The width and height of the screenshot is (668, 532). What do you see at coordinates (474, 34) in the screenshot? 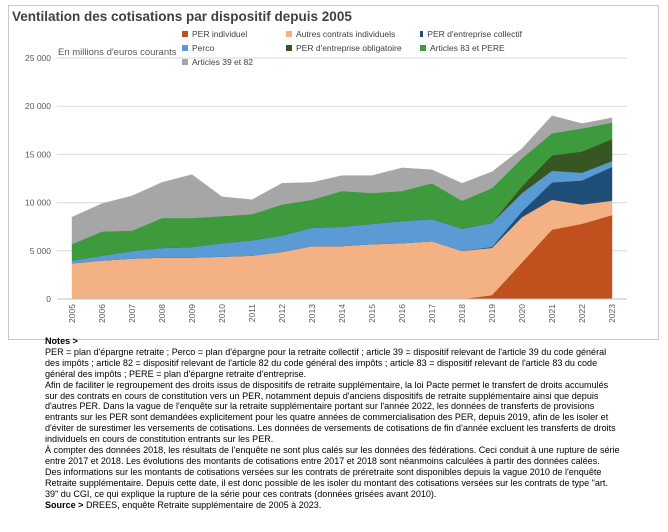
I see `legend-label: PER d'entreprise collectif` at bounding box center [474, 34].